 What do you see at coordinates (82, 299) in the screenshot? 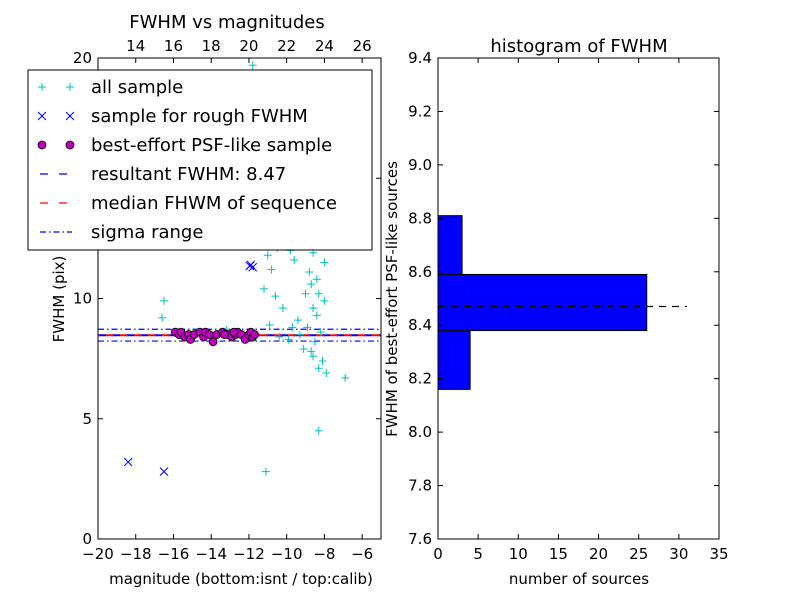
I see `y-tick-label: 10` at bounding box center [82, 299].